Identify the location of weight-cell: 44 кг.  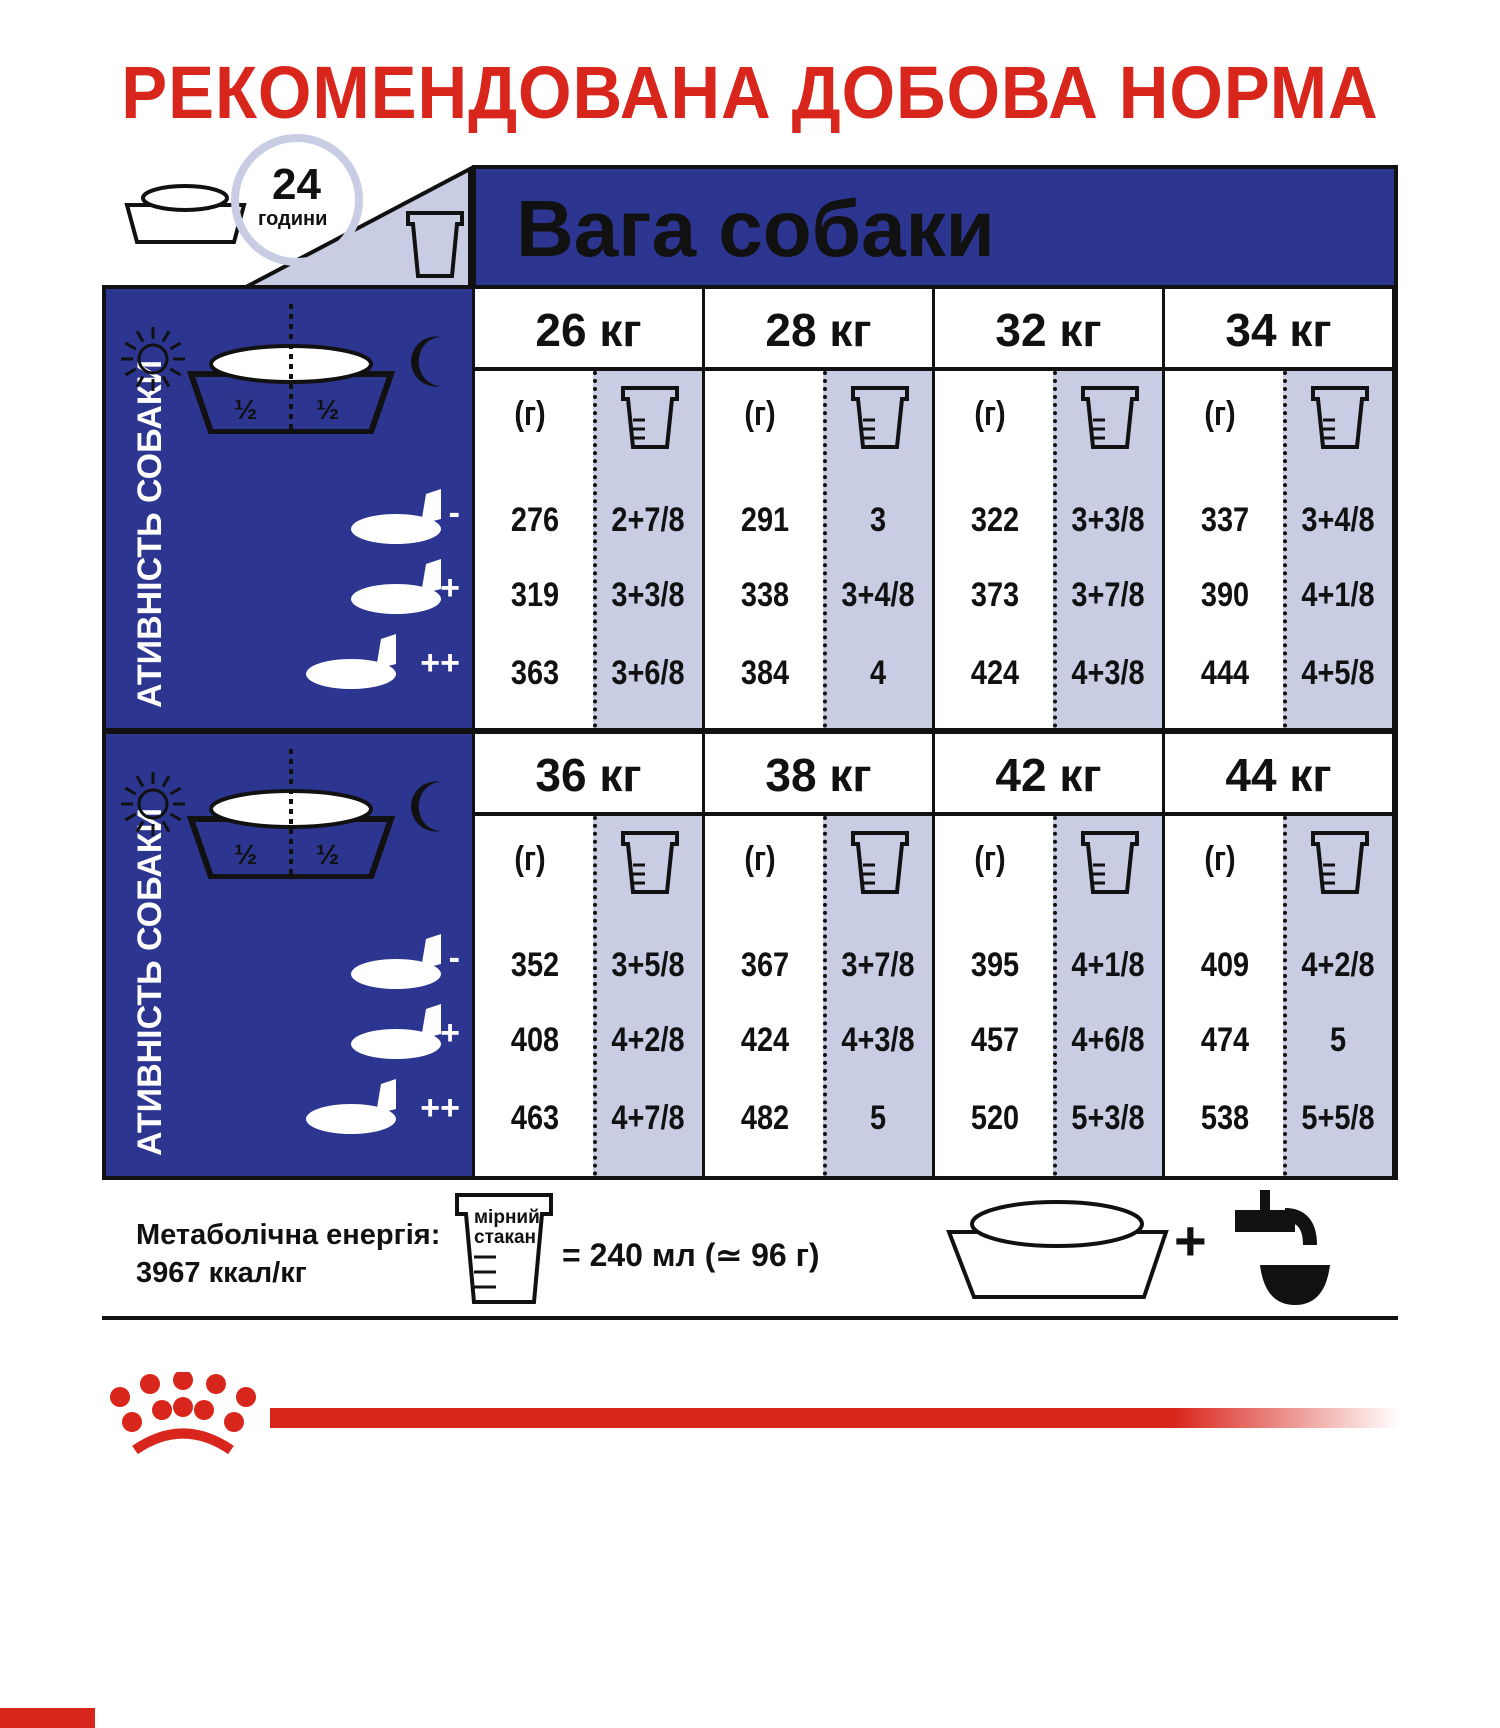
(1278, 773).